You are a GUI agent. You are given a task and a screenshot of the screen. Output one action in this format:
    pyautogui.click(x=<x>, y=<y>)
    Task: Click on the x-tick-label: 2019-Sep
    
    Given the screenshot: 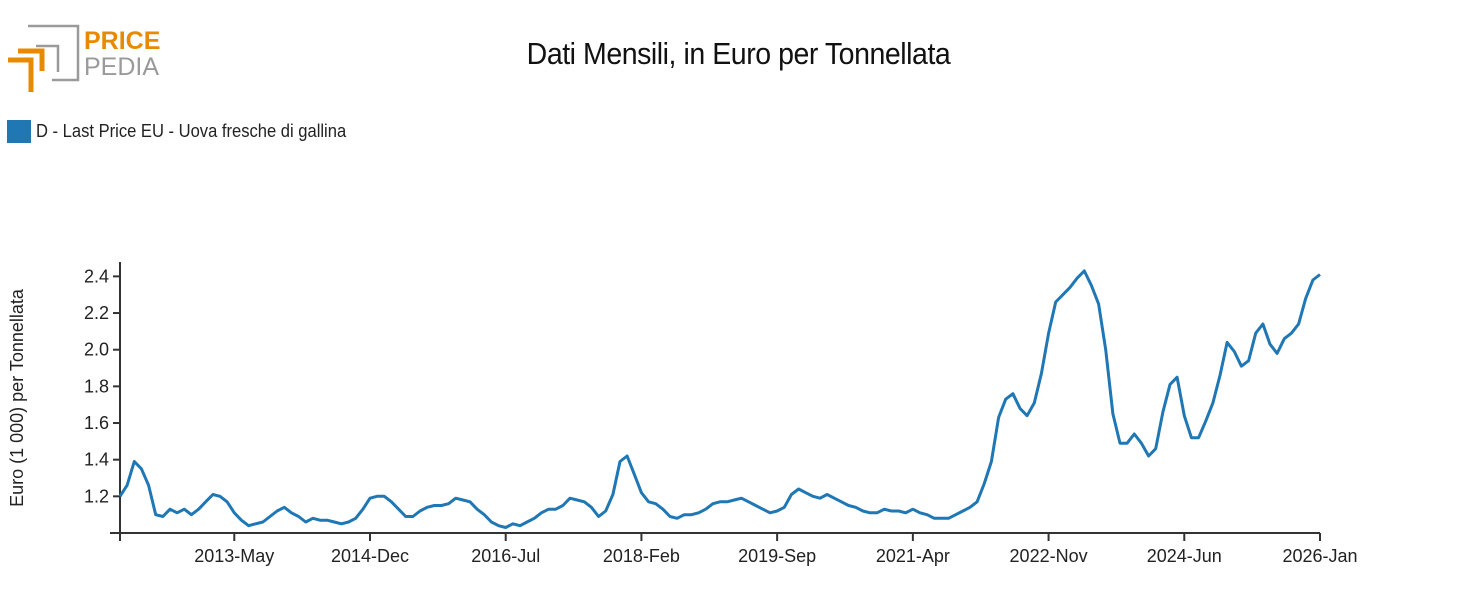 What is the action you would take?
    pyautogui.click(x=777, y=556)
    